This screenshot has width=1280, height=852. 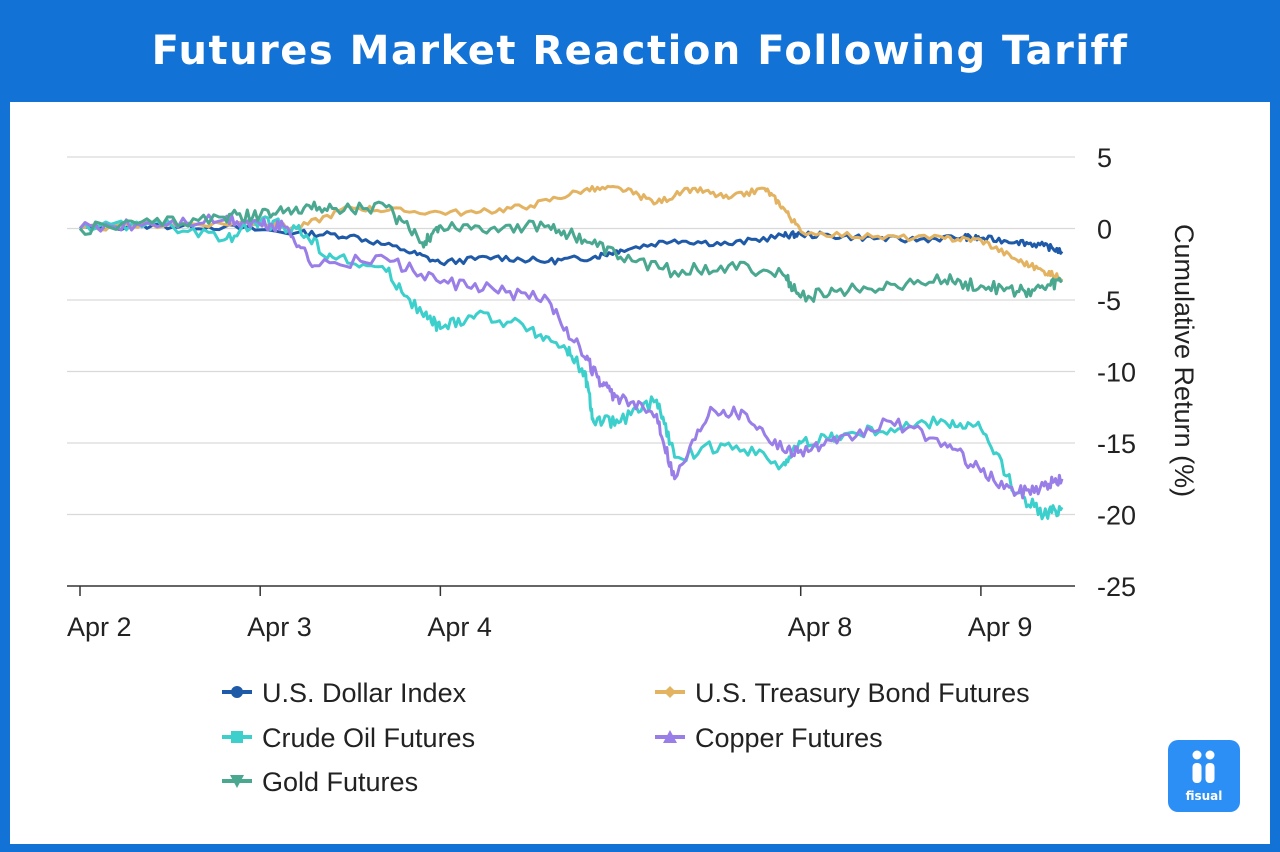 What do you see at coordinates (368, 738) in the screenshot?
I see `legend-label: Crude Oil Futures` at bounding box center [368, 738].